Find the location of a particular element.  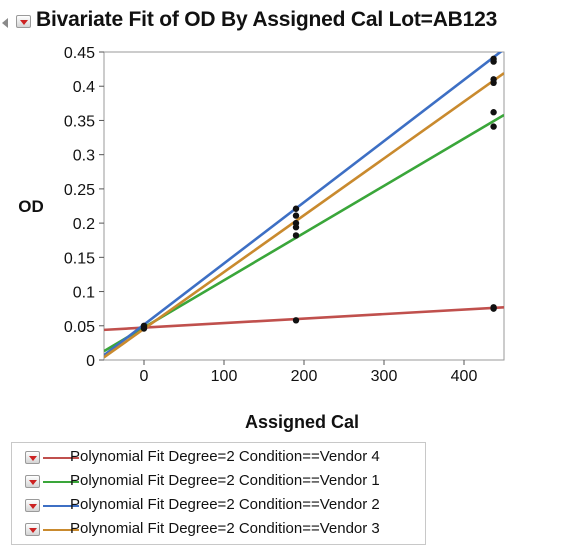

y-tick-label: 0.3 is located at coordinates (84, 156).